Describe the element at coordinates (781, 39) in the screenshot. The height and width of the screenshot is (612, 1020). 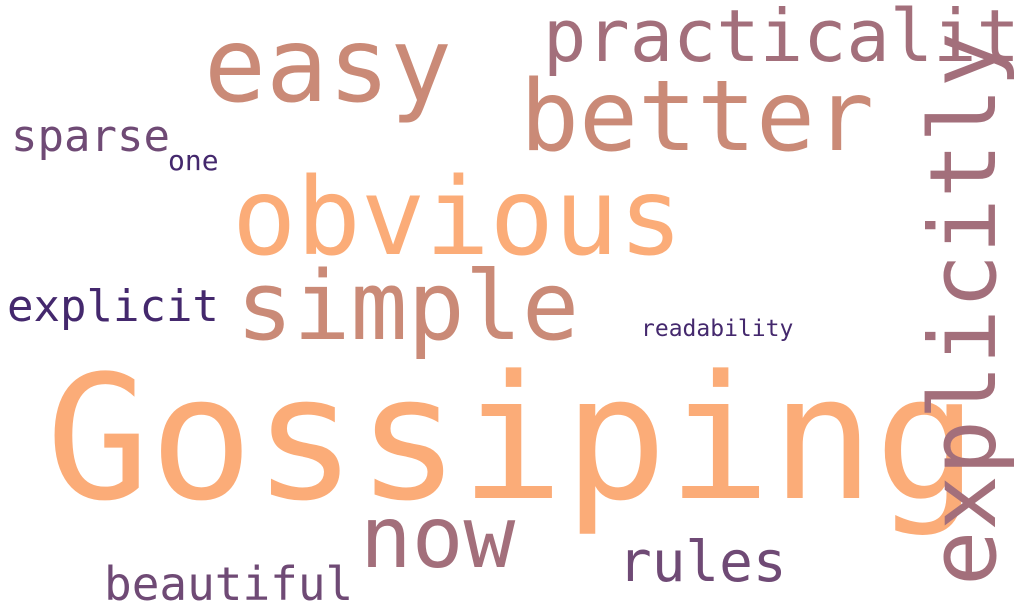
I see `word-practicality: practicality` at that location.